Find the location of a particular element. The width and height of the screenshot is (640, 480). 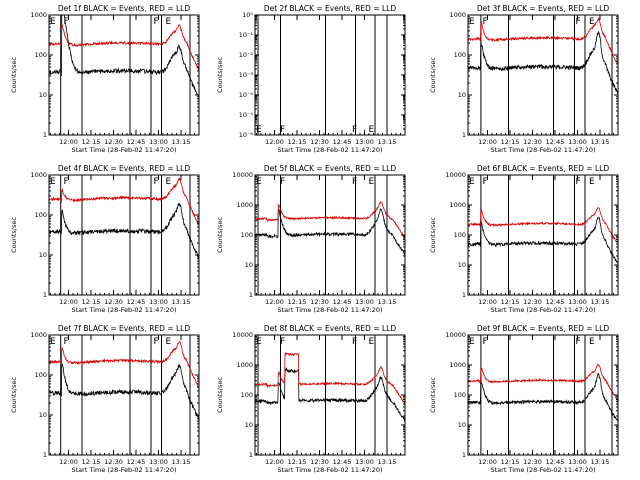

panel-title: Det 6f BLACK = Events, RED = LLD is located at coordinates (543, 168).